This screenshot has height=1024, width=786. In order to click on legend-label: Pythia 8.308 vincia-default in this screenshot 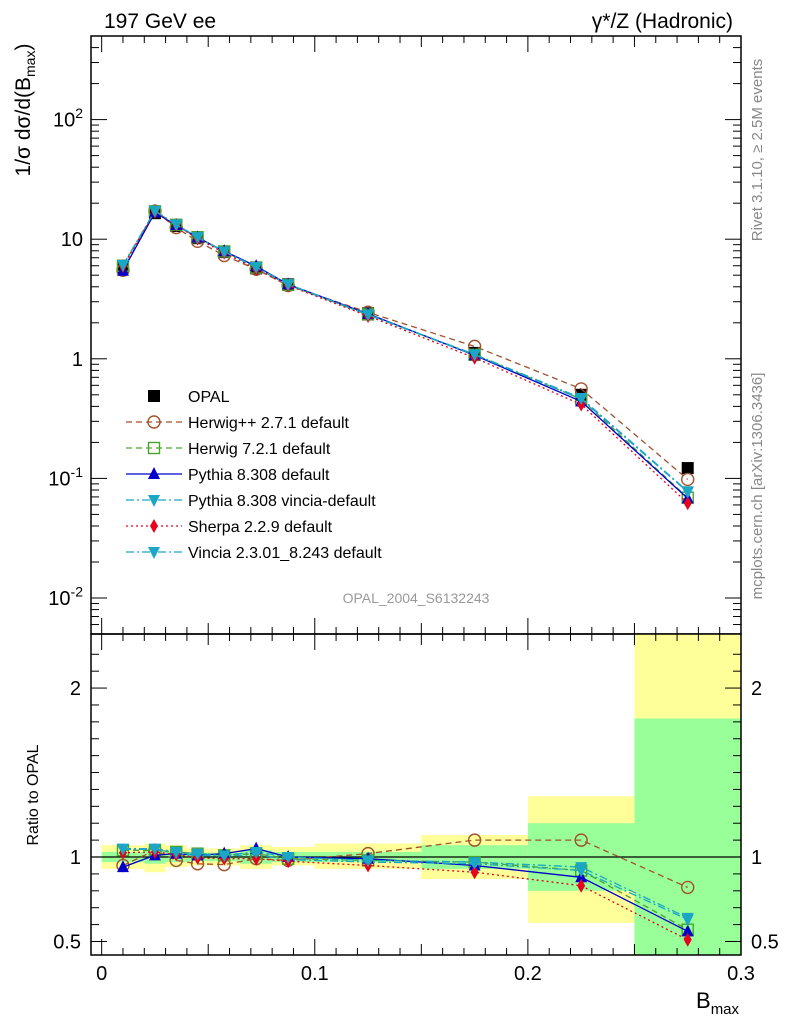, I will do `click(282, 501)`.